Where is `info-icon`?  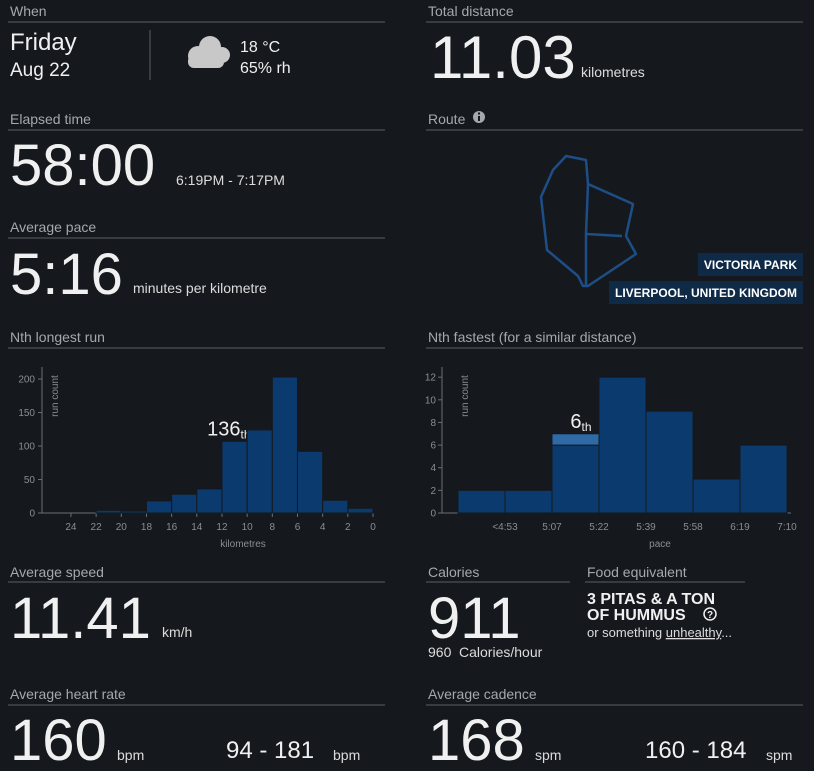 info-icon is located at coordinates (479, 117).